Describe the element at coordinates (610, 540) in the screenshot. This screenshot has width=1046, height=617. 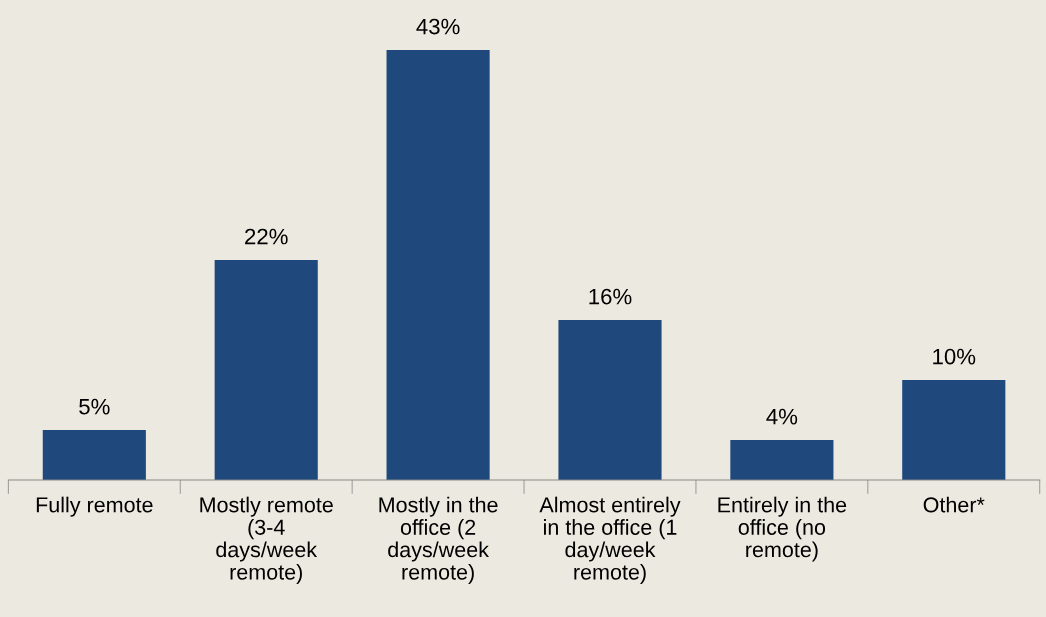
I see `x-tick-label: Almost entirely in the office (1 day/week remote)` at that location.